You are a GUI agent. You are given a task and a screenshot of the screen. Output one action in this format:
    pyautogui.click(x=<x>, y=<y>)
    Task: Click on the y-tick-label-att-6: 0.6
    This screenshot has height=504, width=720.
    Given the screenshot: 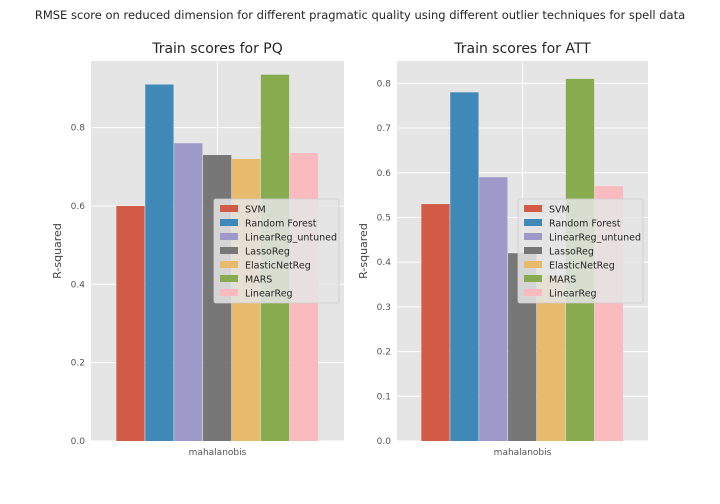 What is the action you would take?
    pyautogui.click(x=384, y=174)
    